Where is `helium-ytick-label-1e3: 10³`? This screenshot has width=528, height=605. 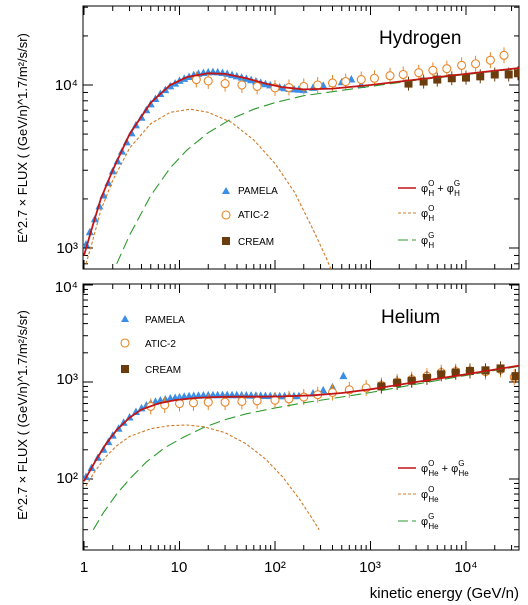
helium-ytick-label-1e3: 10³ is located at coordinates (67, 379).